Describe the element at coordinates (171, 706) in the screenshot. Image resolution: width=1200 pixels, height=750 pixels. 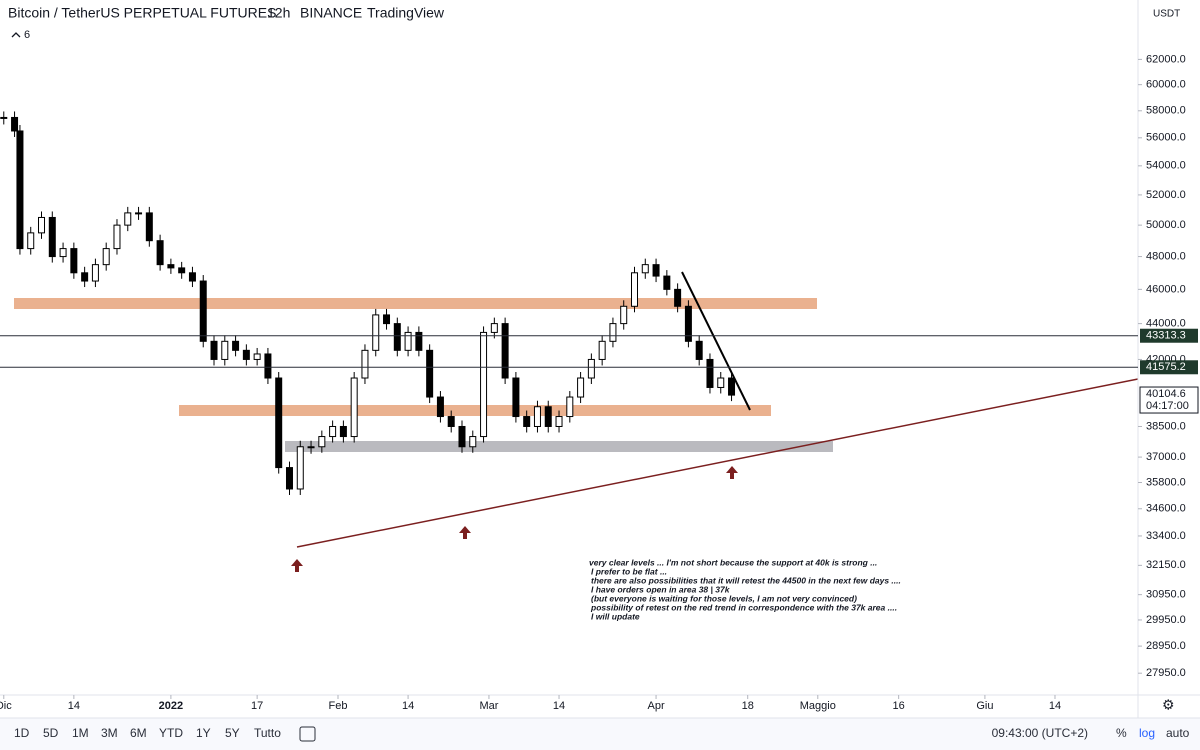
I see `x-tick-label: 2022` at that location.